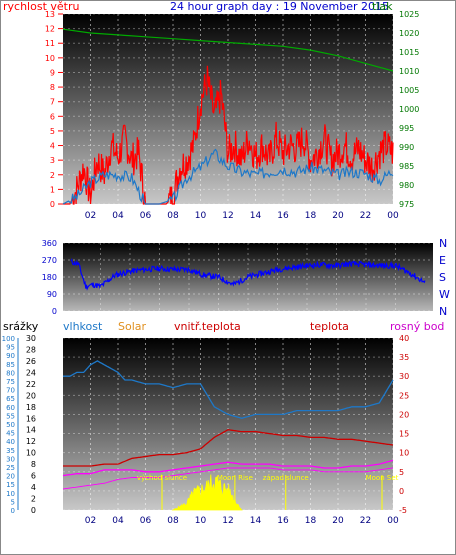 The image size is (456, 555). What do you see at coordinates (10, 434) in the screenshot?
I see `rain-tick-label: 45` at bounding box center [10, 434].